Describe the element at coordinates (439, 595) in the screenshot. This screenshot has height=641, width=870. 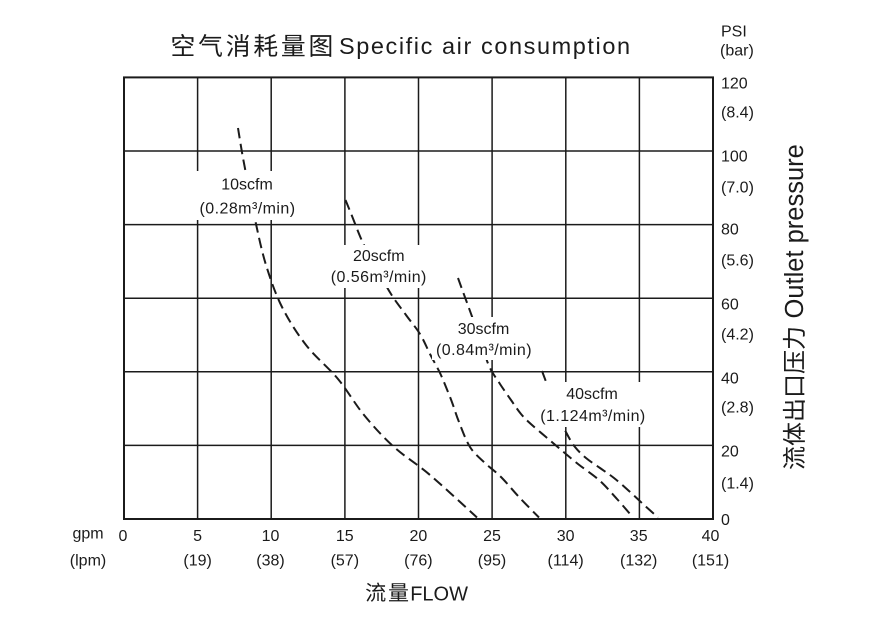
I see `svg-text: FLOW` at that location.